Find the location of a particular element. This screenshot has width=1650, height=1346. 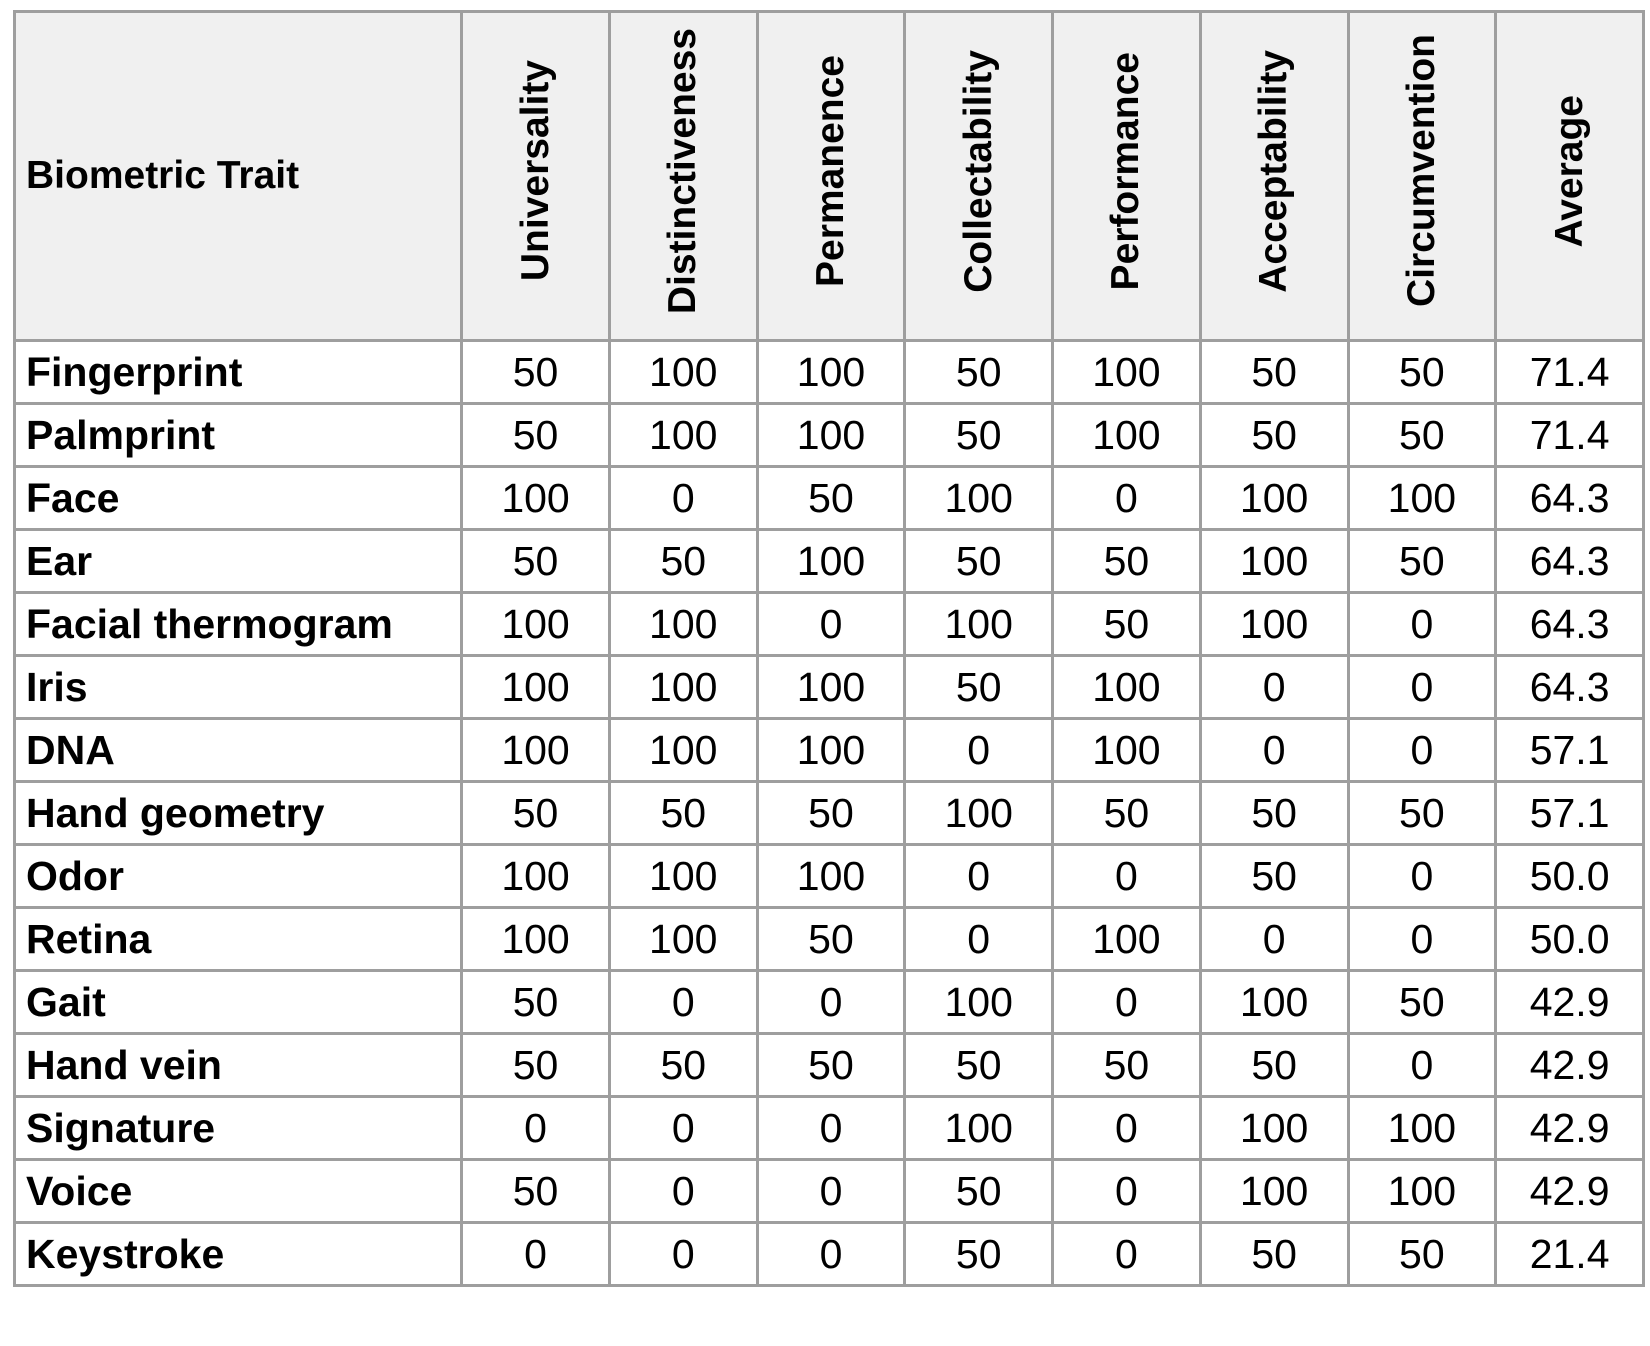

table-row: Palmprint 50 100 100 50 100 50 50 71.4 is located at coordinates (828, 435).